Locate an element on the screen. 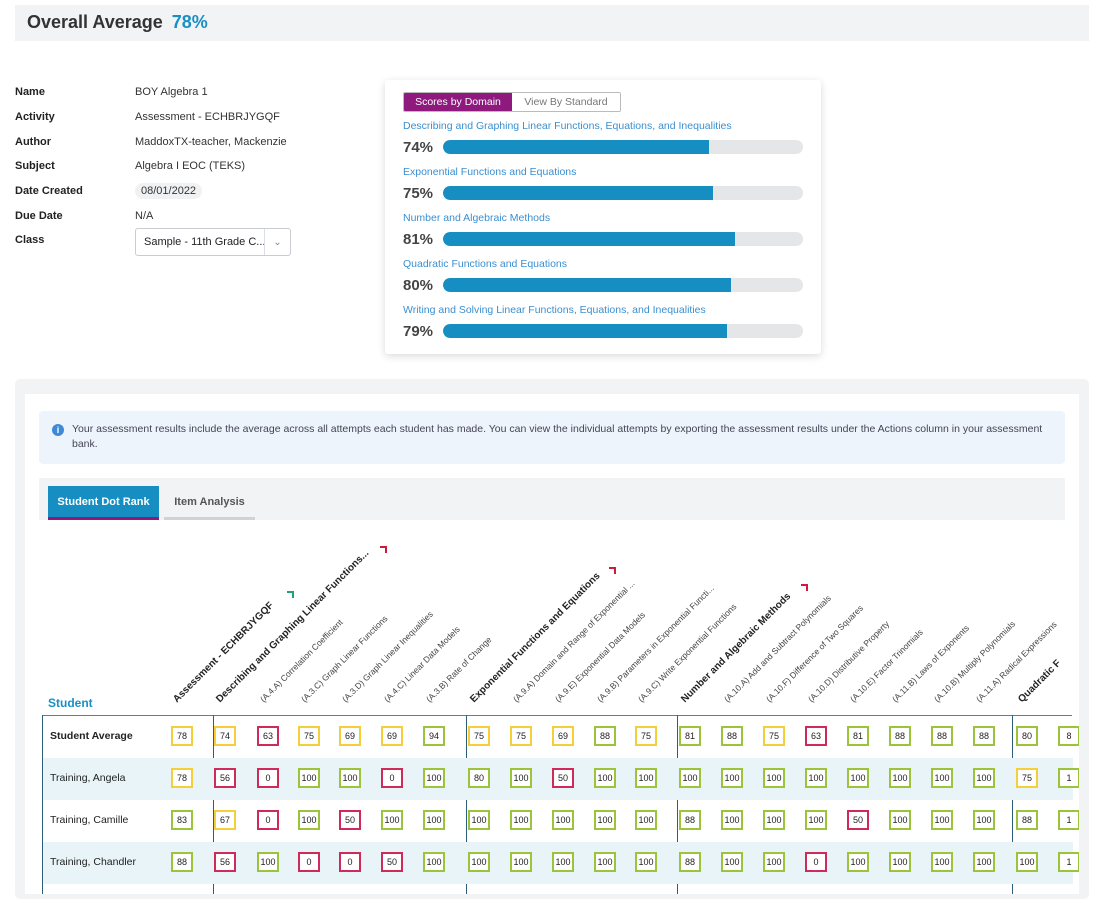 This screenshot has width=1093, height=899. score-cell: 8 is located at coordinates (1068, 736).